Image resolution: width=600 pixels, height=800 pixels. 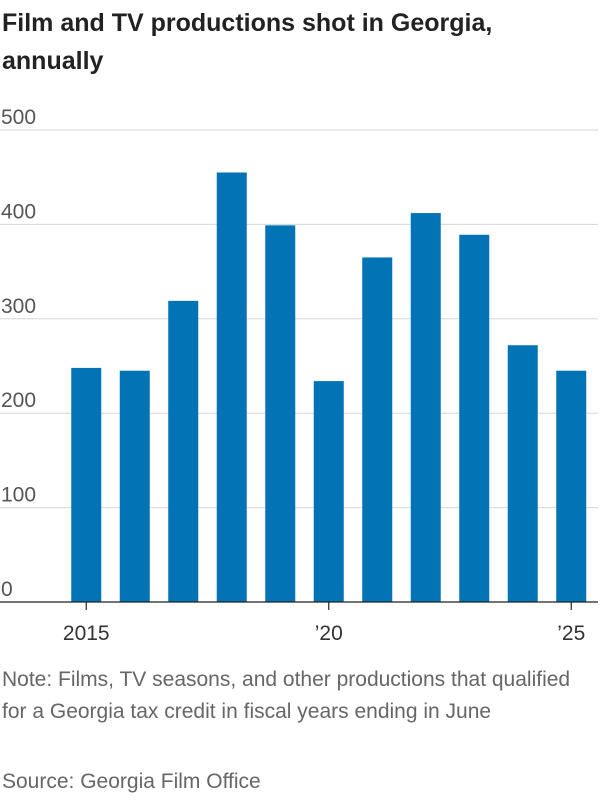 I want to click on y-tick-label: 0, so click(x=7, y=589).